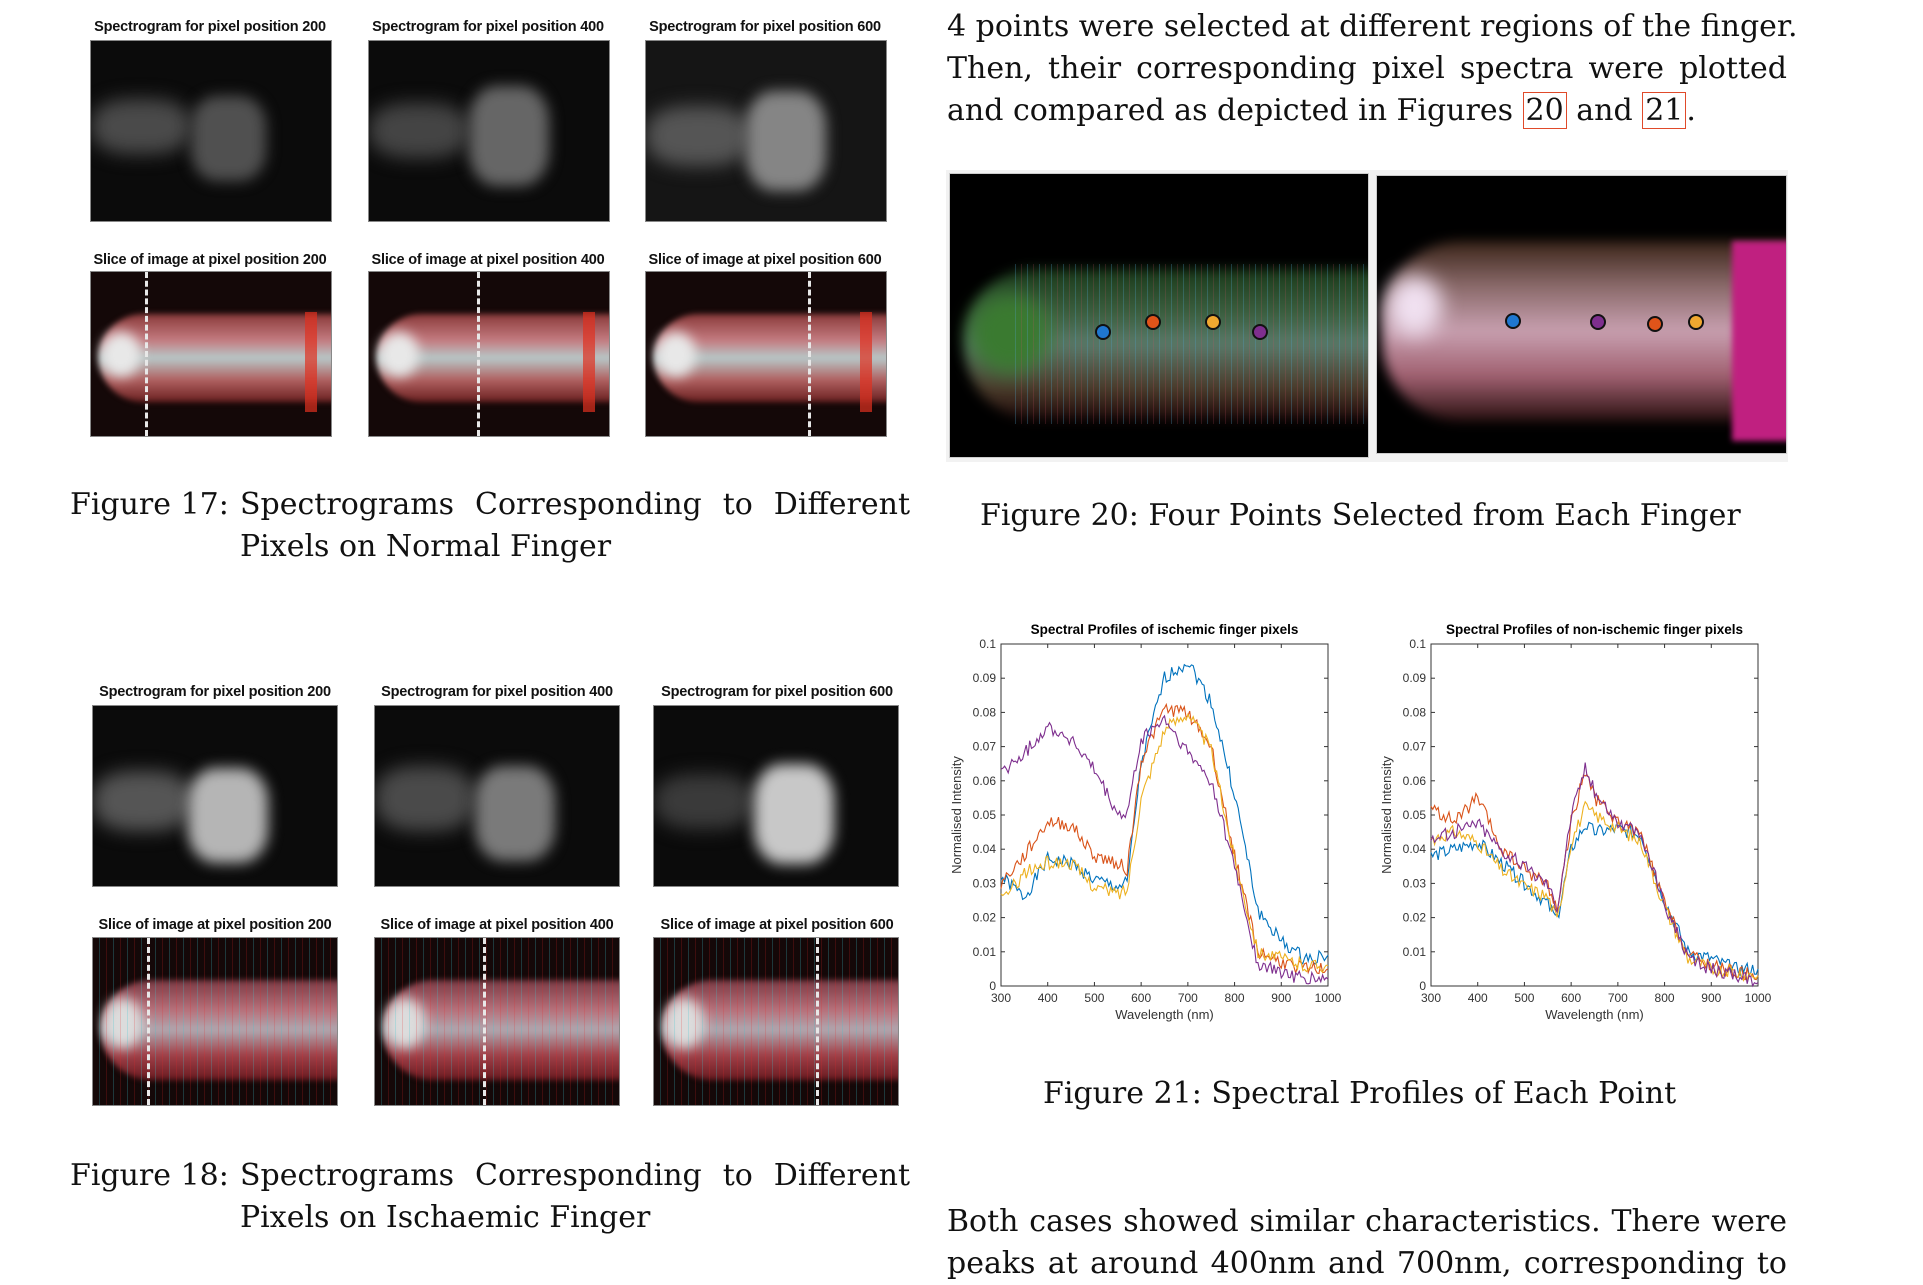 The height and width of the screenshot is (1285, 1923). What do you see at coordinates (575, 1175) in the screenshot?
I see `fig18-caption-line1: Spectrograms Corresponding to Different` at bounding box center [575, 1175].